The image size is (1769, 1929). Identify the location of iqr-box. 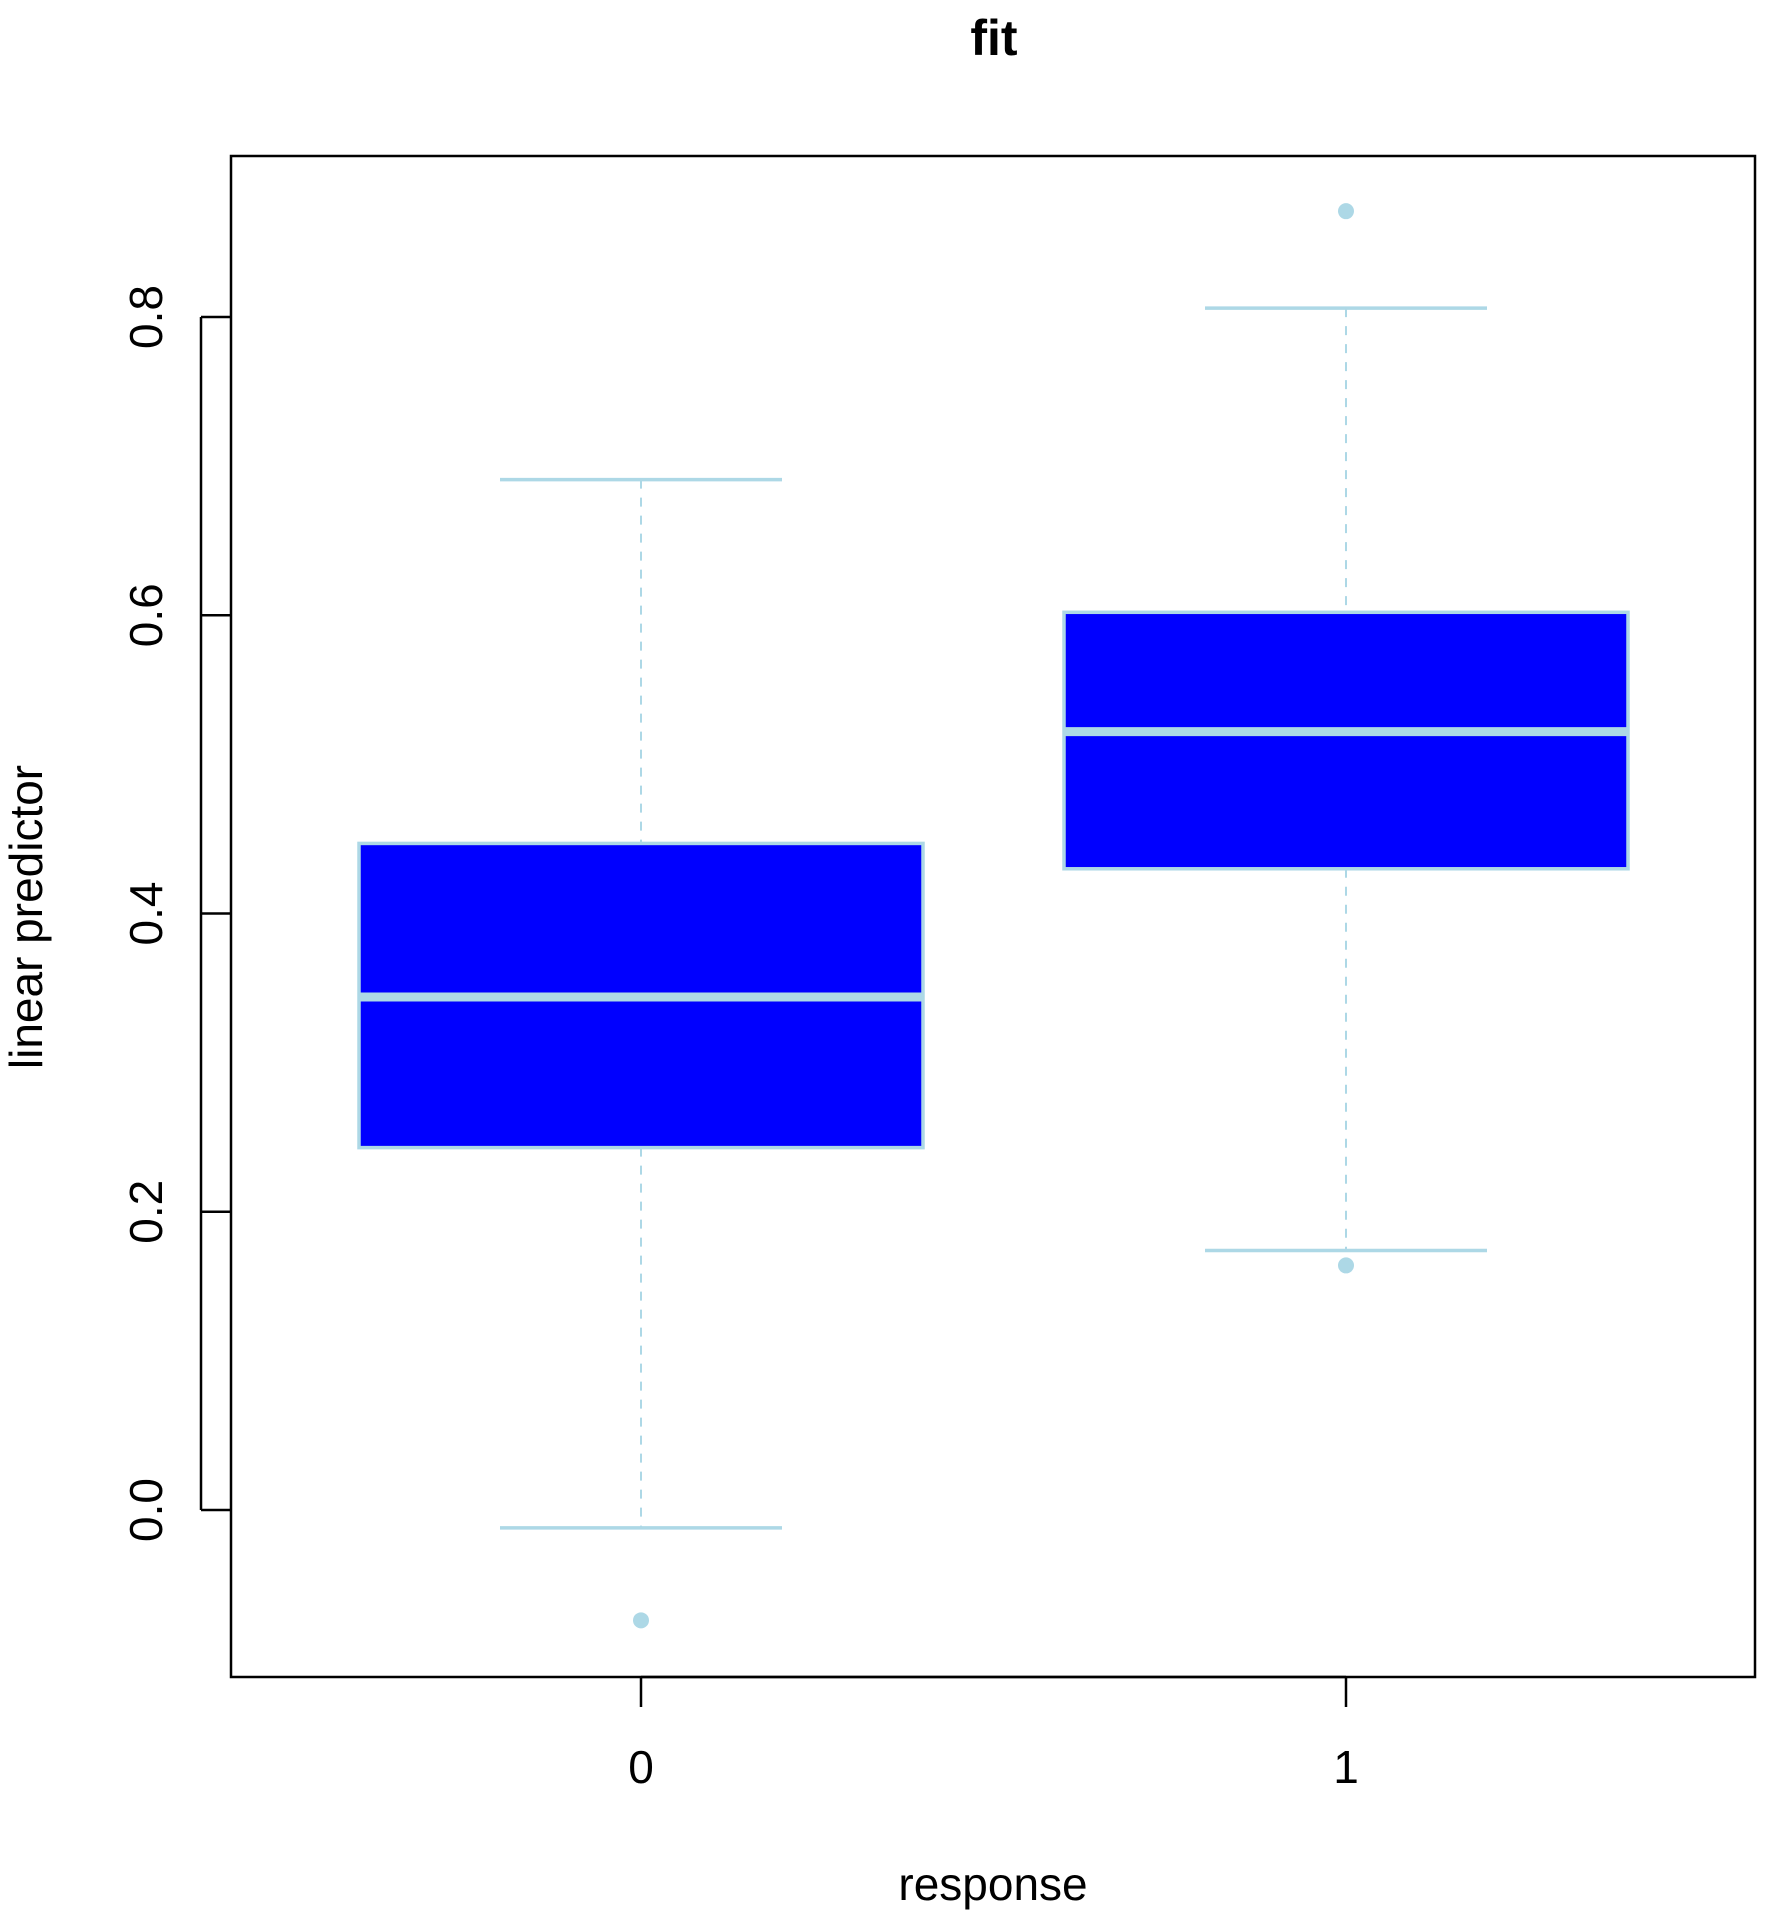
(1346, 740).